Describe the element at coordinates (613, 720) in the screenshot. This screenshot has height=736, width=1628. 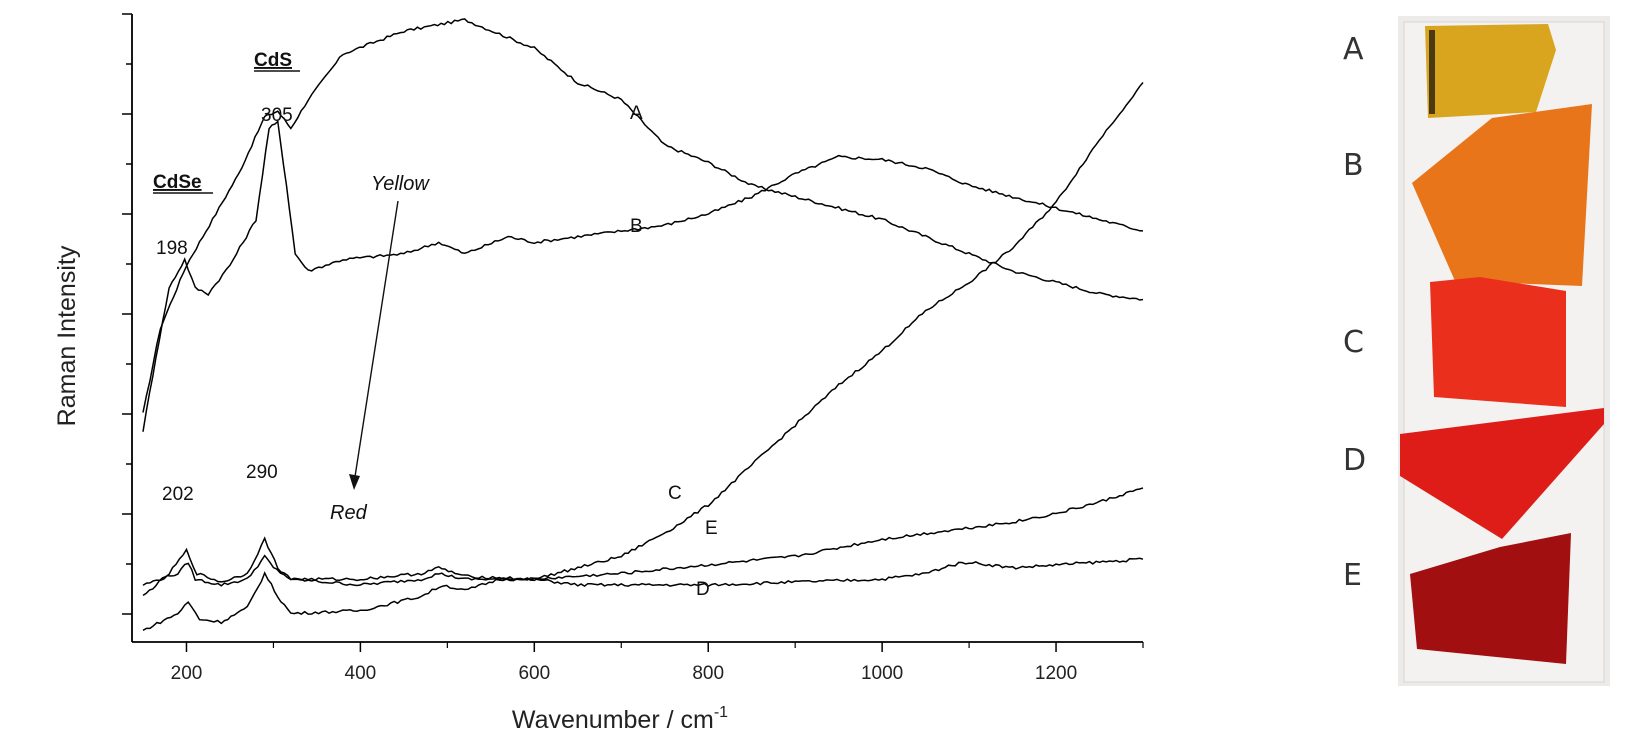
I see `x-axis-title-main: Wavenumber / cm` at that location.